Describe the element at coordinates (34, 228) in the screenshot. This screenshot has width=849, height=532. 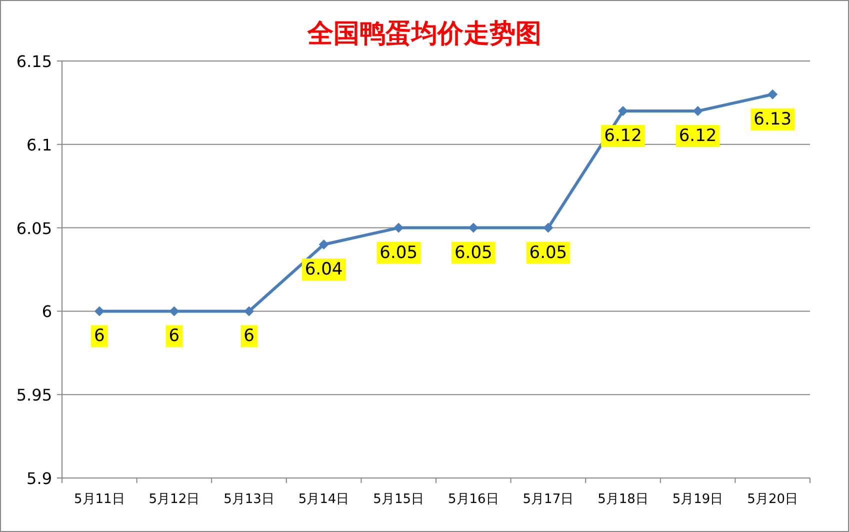
I see `y-tick-label: 6.05` at that location.